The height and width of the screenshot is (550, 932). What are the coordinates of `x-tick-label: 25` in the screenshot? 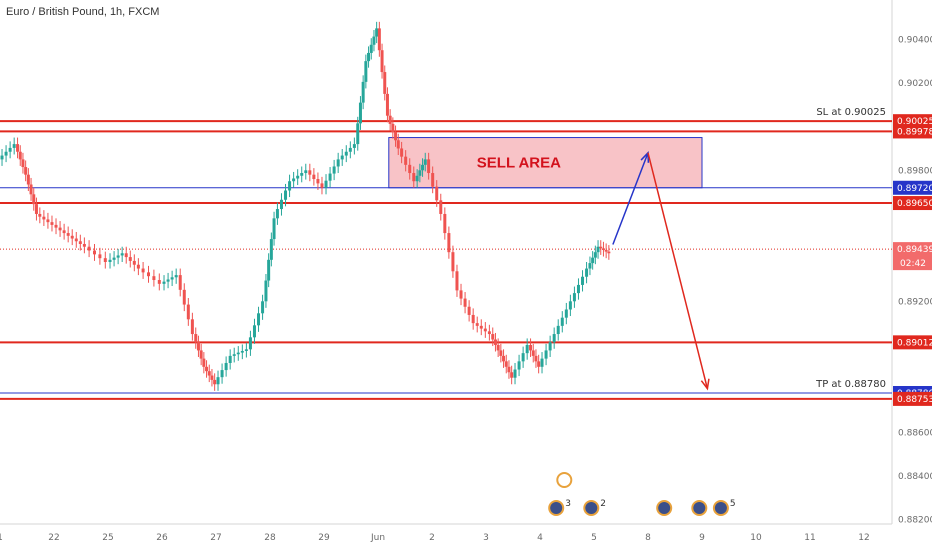 It's located at (107, 538).